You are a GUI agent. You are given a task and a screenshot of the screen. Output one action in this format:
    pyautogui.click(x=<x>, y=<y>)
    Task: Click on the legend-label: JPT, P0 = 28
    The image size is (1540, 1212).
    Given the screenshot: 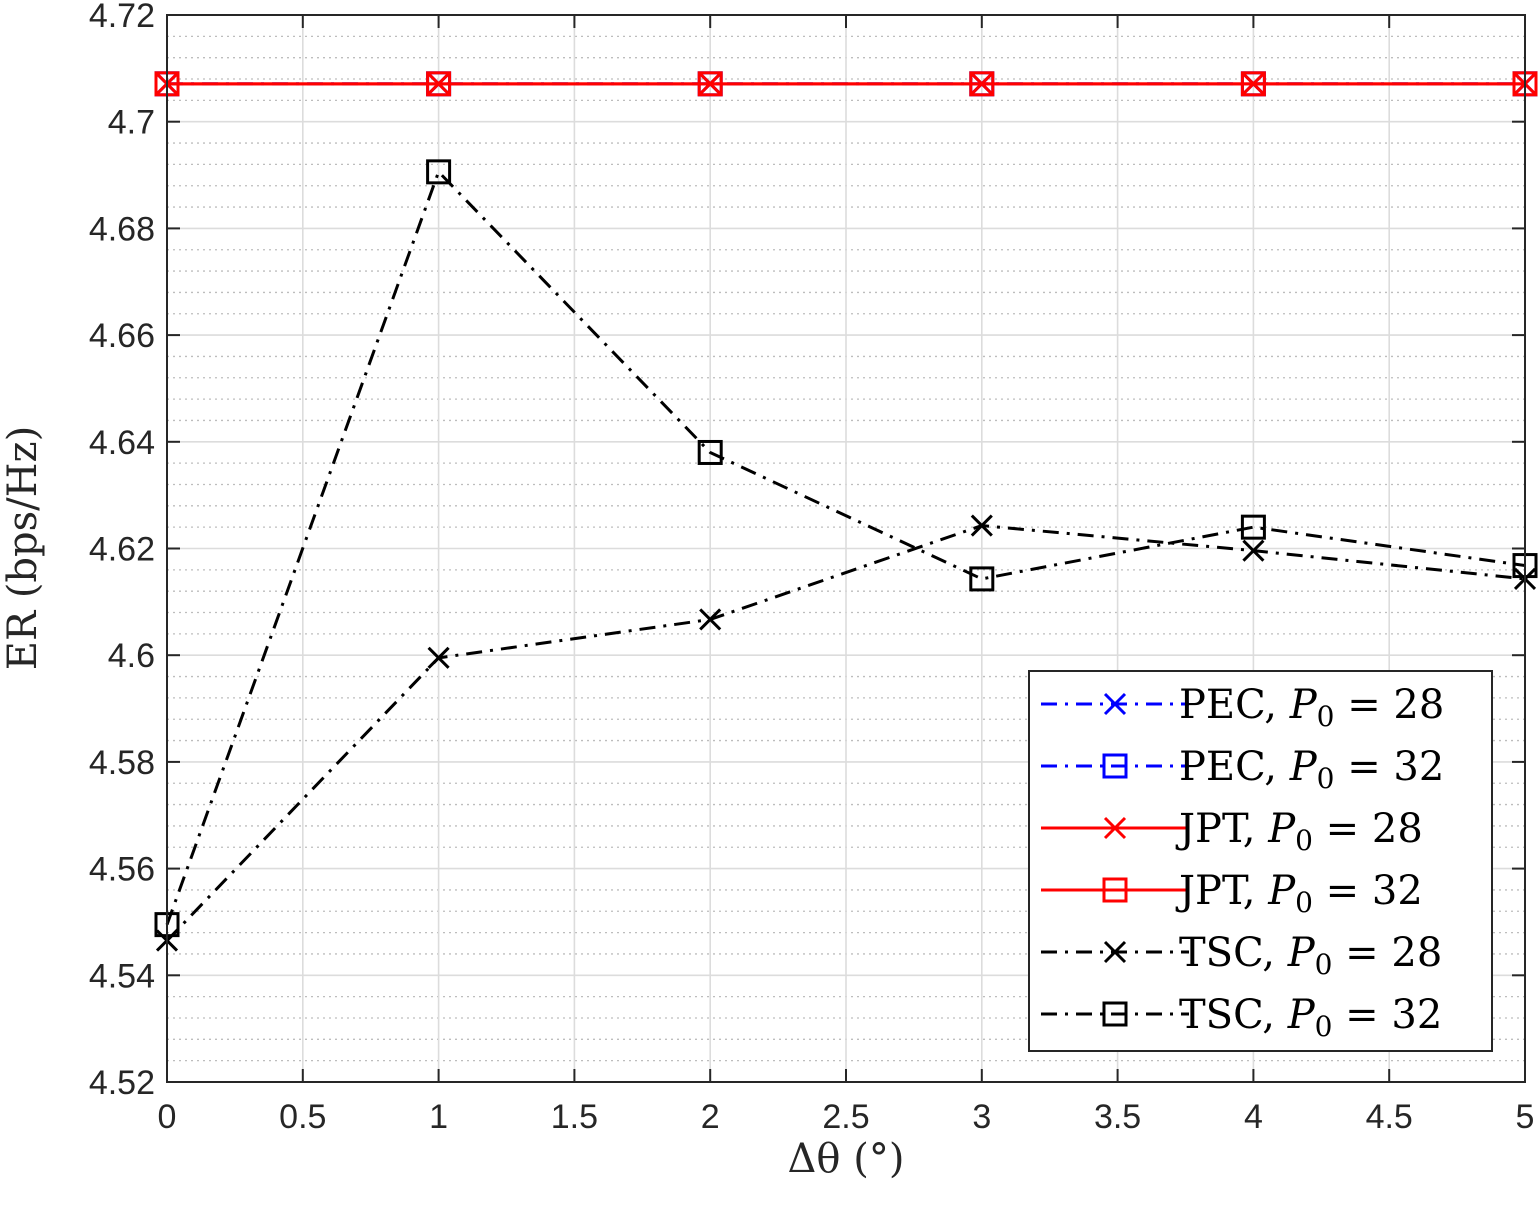 What is the action you would take?
    pyautogui.click(x=1299, y=831)
    